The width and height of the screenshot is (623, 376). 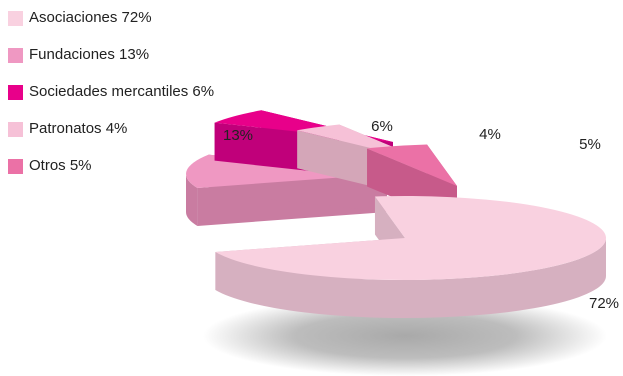 I want to click on legend-label: Sociedades mercantiles 6%, so click(x=122, y=91).